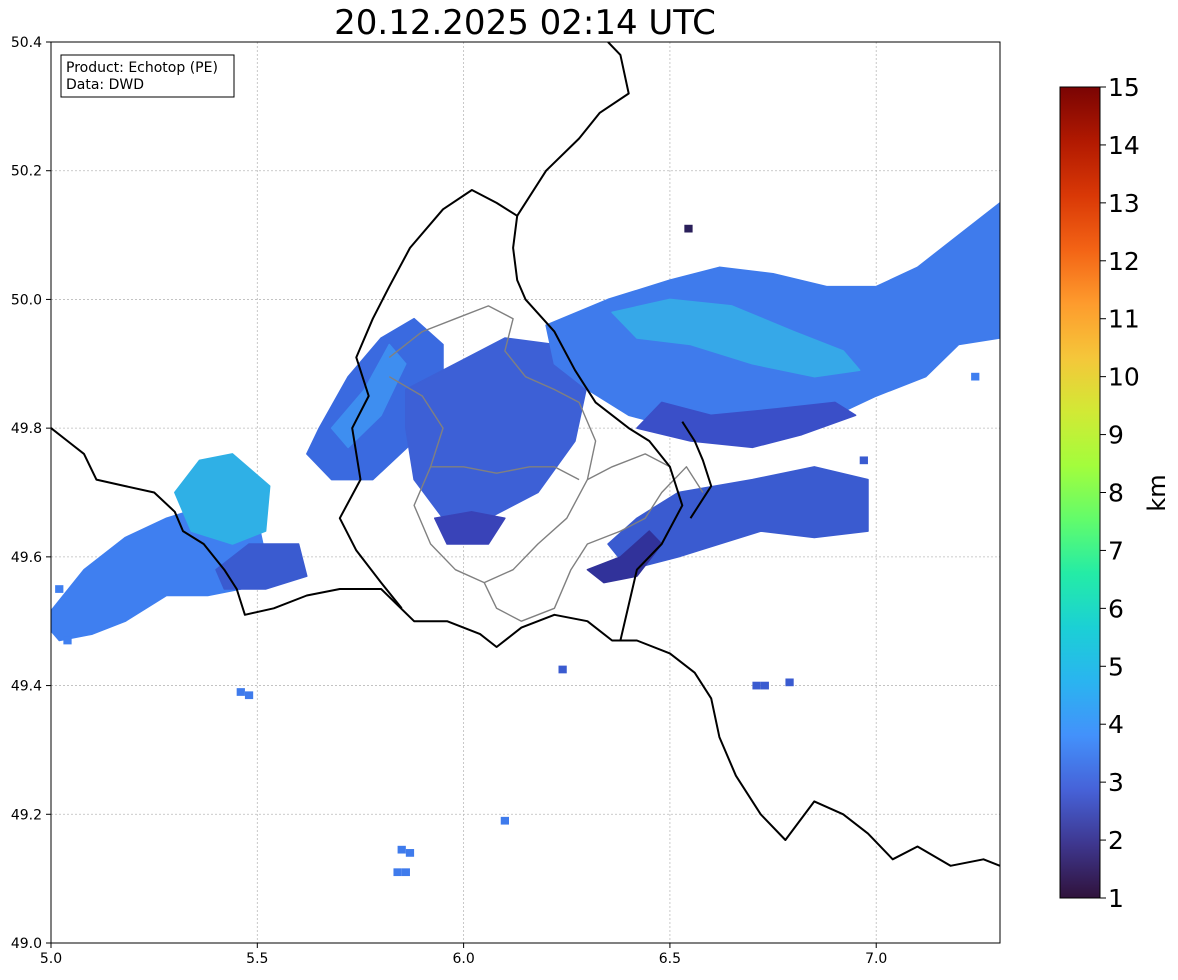 Image resolution: width=1178 pixels, height=980 pixels. What do you see at coordinates (26, 687) in the screenshot?
I see `y-tick-label: 49.4` at bounding box center [26, 687].